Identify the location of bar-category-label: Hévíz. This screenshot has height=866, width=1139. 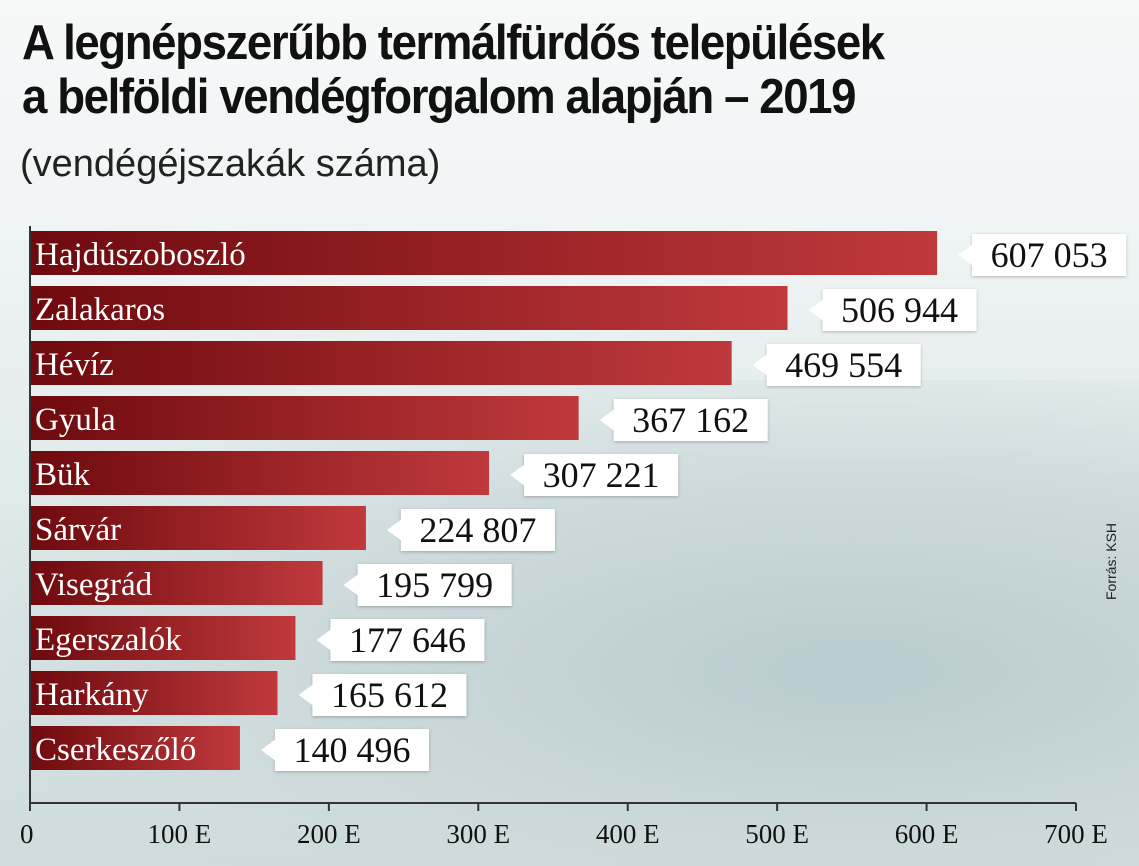
(74, 365).